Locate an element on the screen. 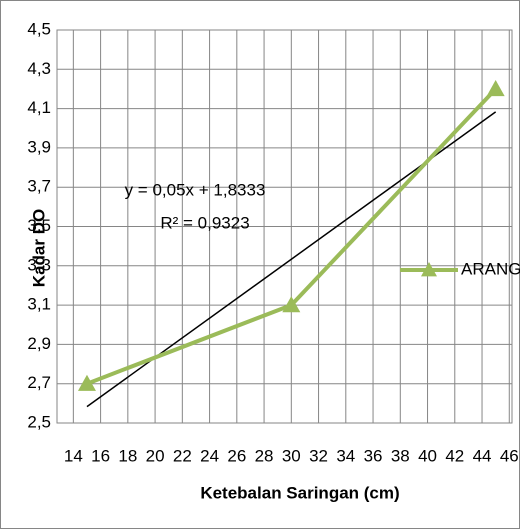 This screenshot has width=520, height=529. y-tick-label: 3,3 is located at coordinates (39, 264).